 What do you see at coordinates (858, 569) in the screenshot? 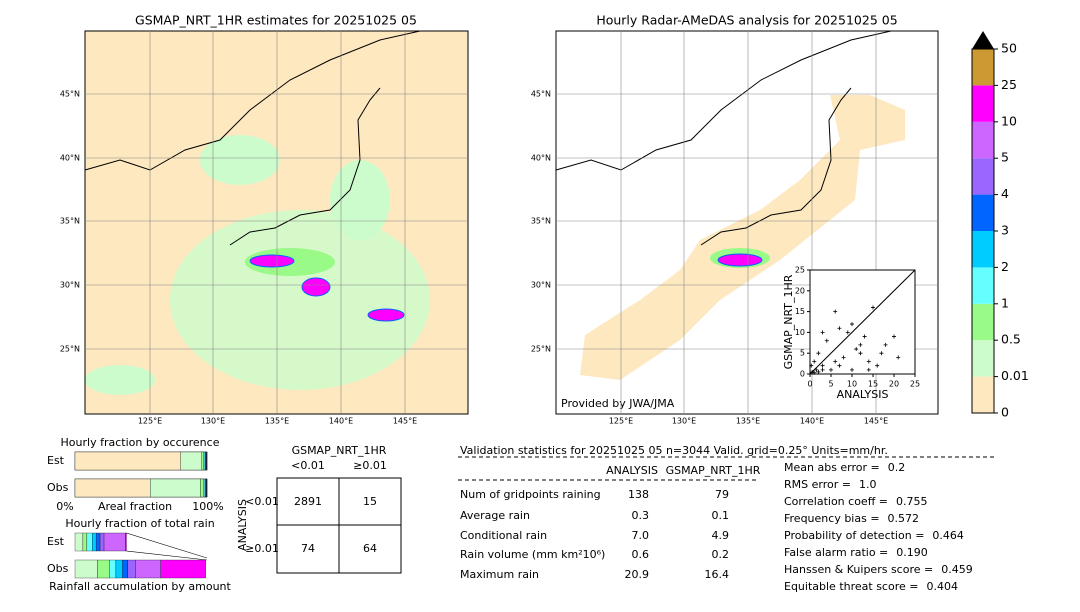
I see `score-label: Hanssen & Kuipers score =` at bounding box center [858, 569].